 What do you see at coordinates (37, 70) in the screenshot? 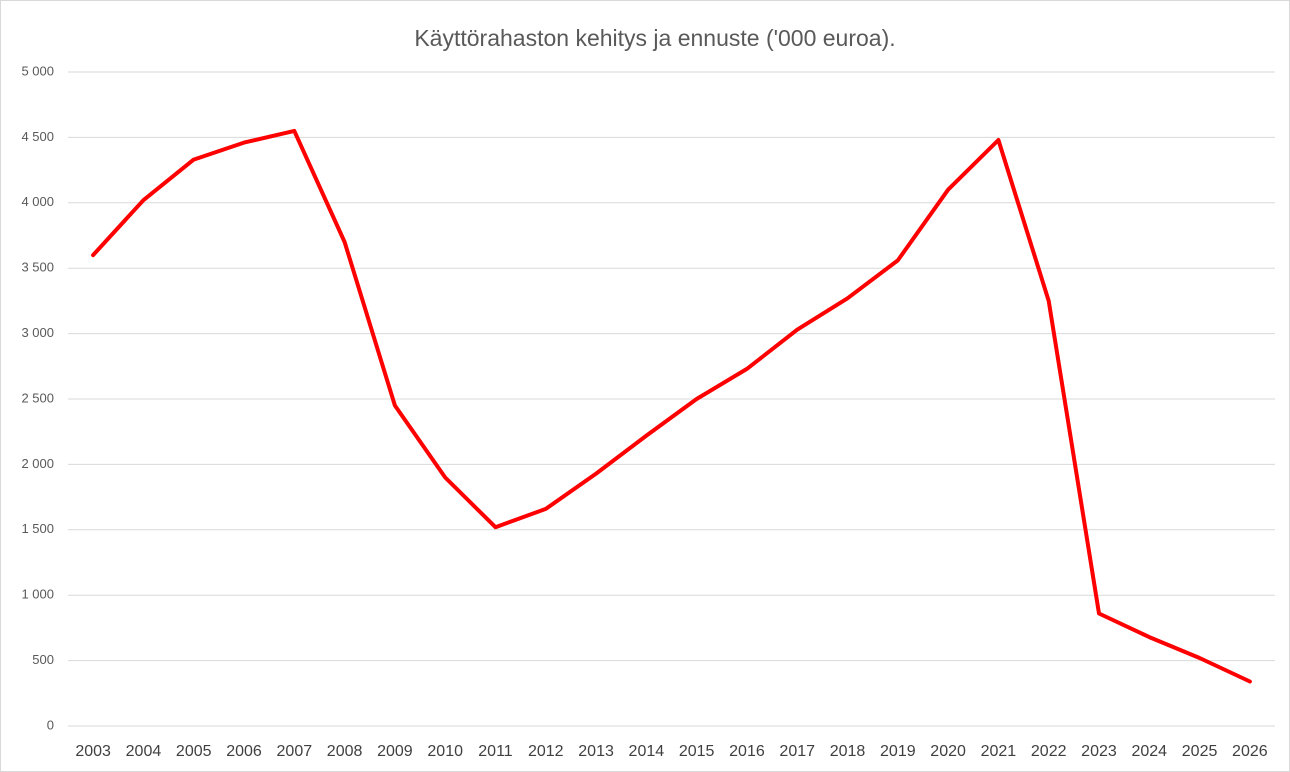
I see `y-tick-label: 5 000` at bounding box center [37, 70].